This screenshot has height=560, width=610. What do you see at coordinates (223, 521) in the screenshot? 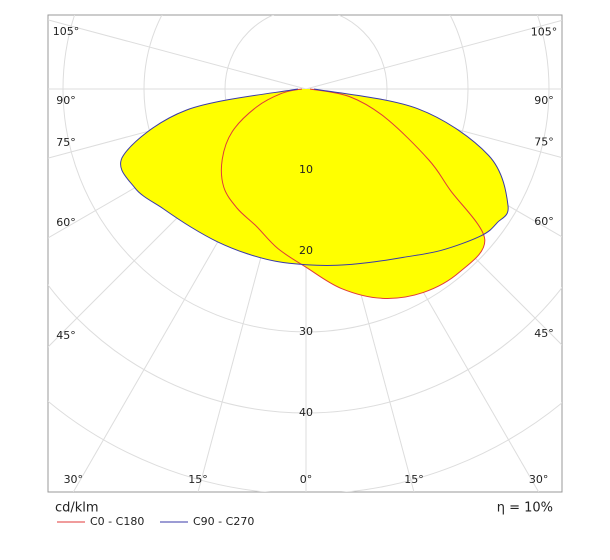
I see `legend-label: C90 - C270` at bounding box center [223, 521].